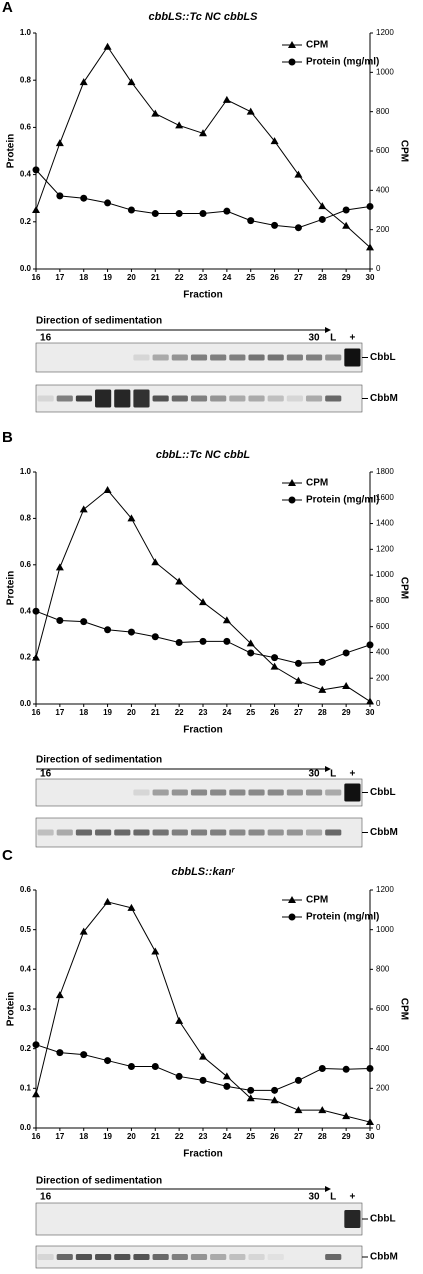 Image resolution: width=423 pixels, height=1274 pixels. What do you see at coordinates (26, 1008) in the screenshot?
I see `y-tick-label: 0.3` at bounding box center [26, 1008].